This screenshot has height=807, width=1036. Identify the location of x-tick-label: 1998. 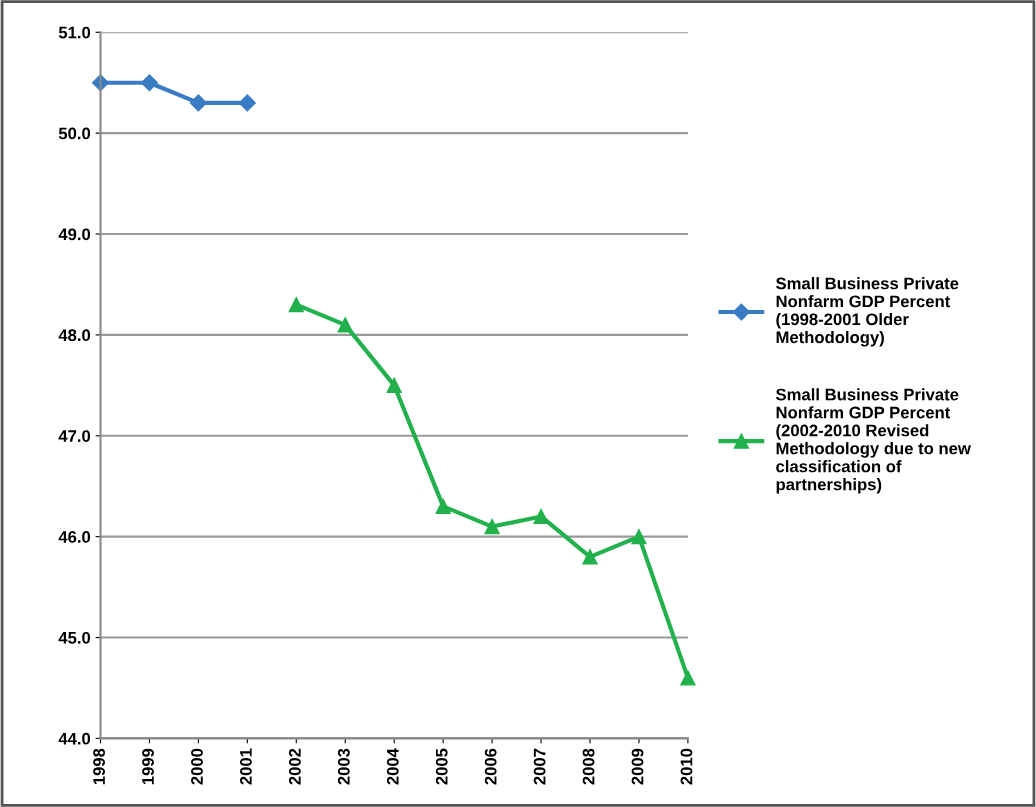
(99, 766).